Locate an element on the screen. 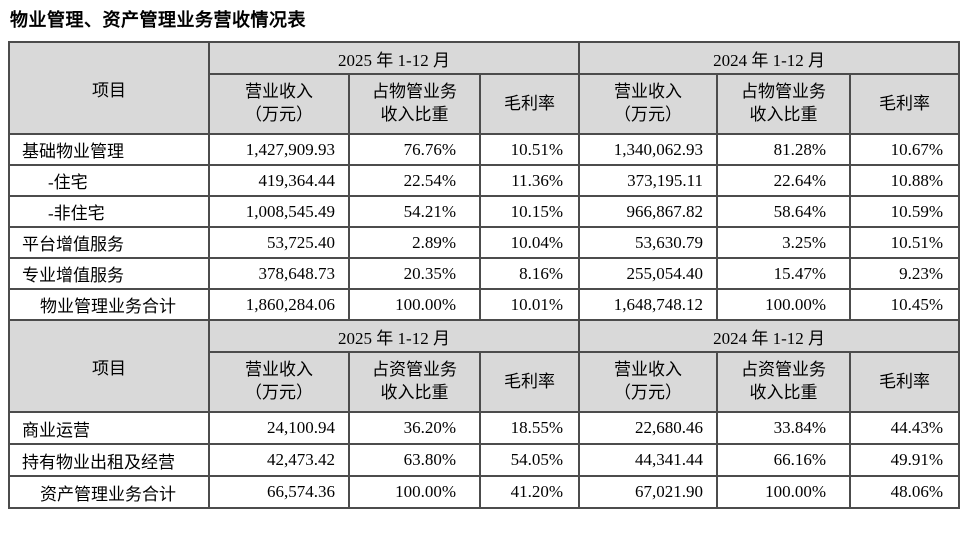 The image size is (963, 555). share-2024: 3.25% is located at coordinates (784, 242).